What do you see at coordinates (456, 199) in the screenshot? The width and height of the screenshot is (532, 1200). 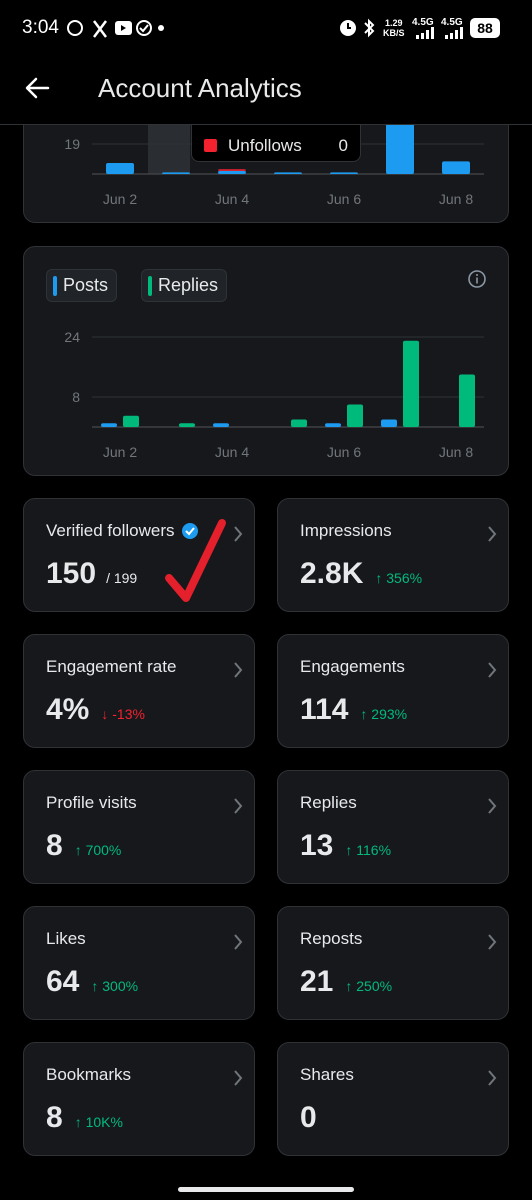 I see `x-tick-label: Jun 8` at bounding box center [456, 199].